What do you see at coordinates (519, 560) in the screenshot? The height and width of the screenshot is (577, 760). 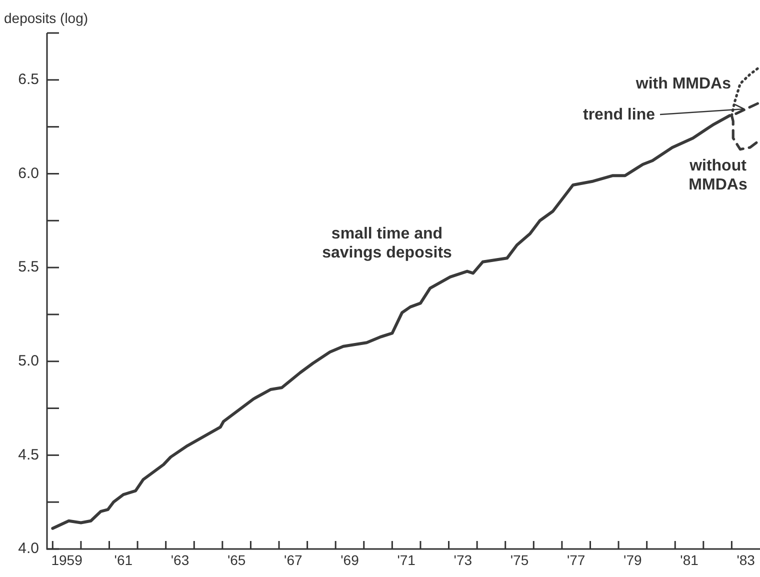 I see `x-tick-label: '75` at bounding box center [519, 560].